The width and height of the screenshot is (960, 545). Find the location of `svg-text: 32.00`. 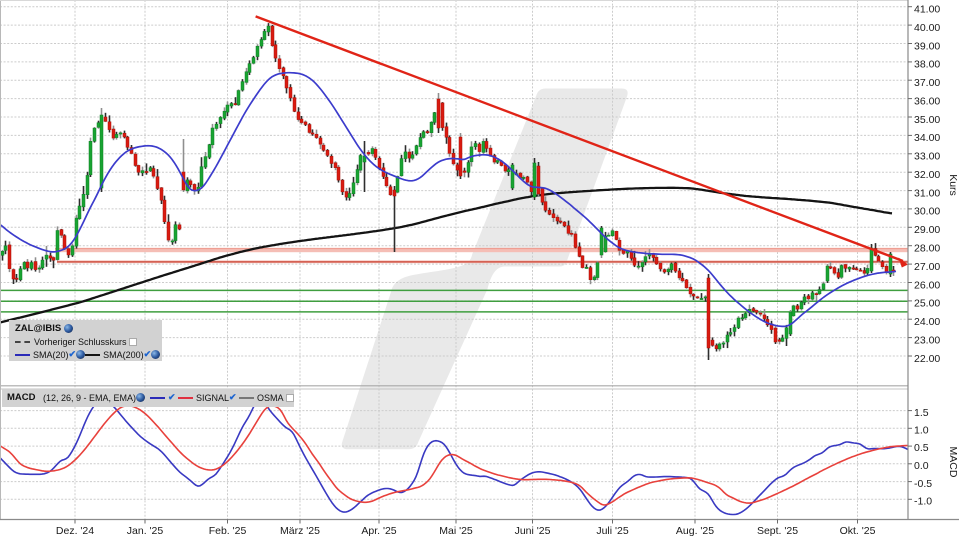

svg-text: 32.00 is located at coordinates (927, 175).